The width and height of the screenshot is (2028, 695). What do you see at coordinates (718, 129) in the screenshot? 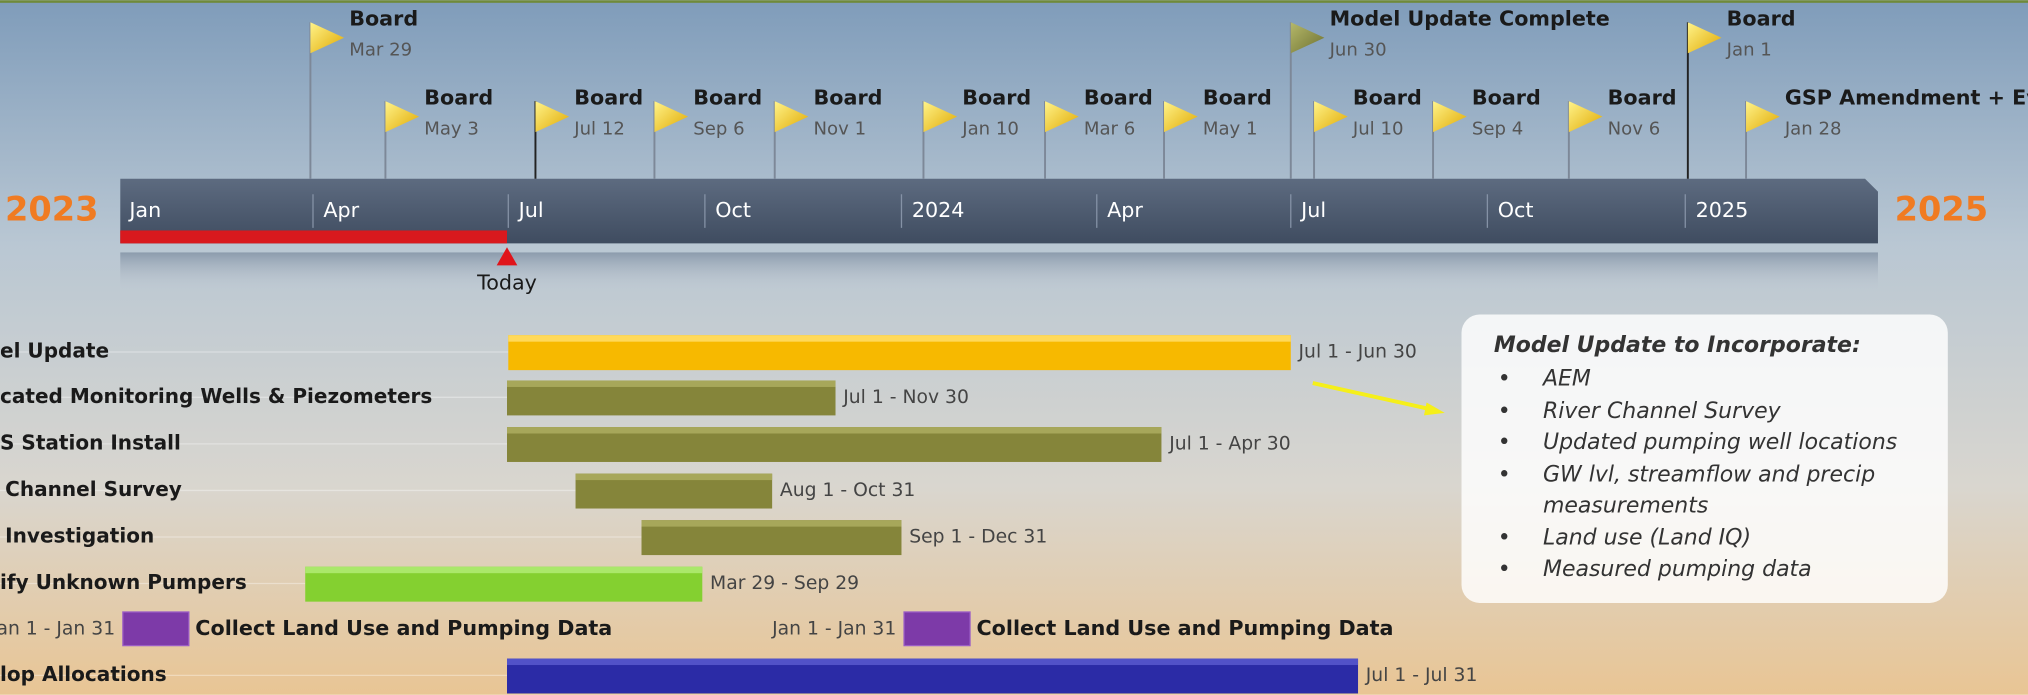
I see `milestone-date: Sep 6` at bounding box center [718, 129].